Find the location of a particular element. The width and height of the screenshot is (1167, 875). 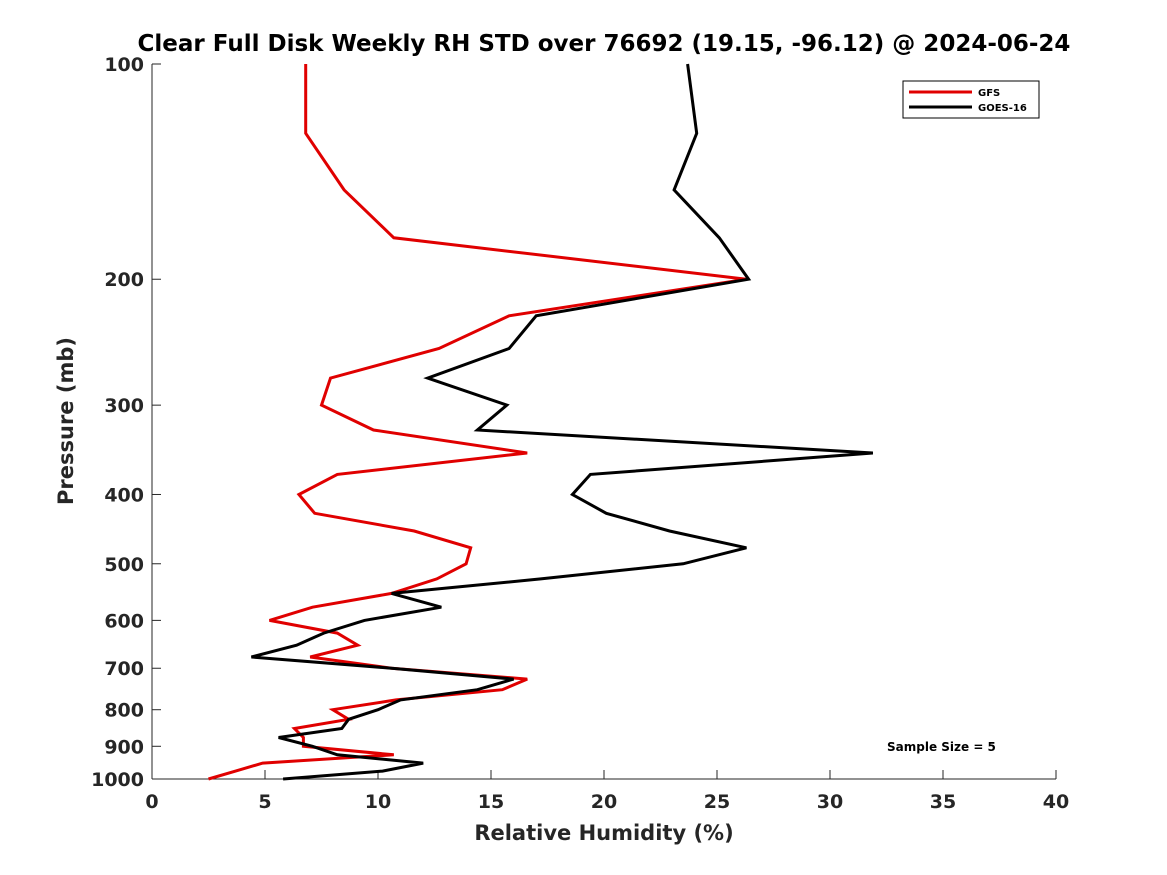

x-tick-label: 15 is located at coordinates (491, 802).